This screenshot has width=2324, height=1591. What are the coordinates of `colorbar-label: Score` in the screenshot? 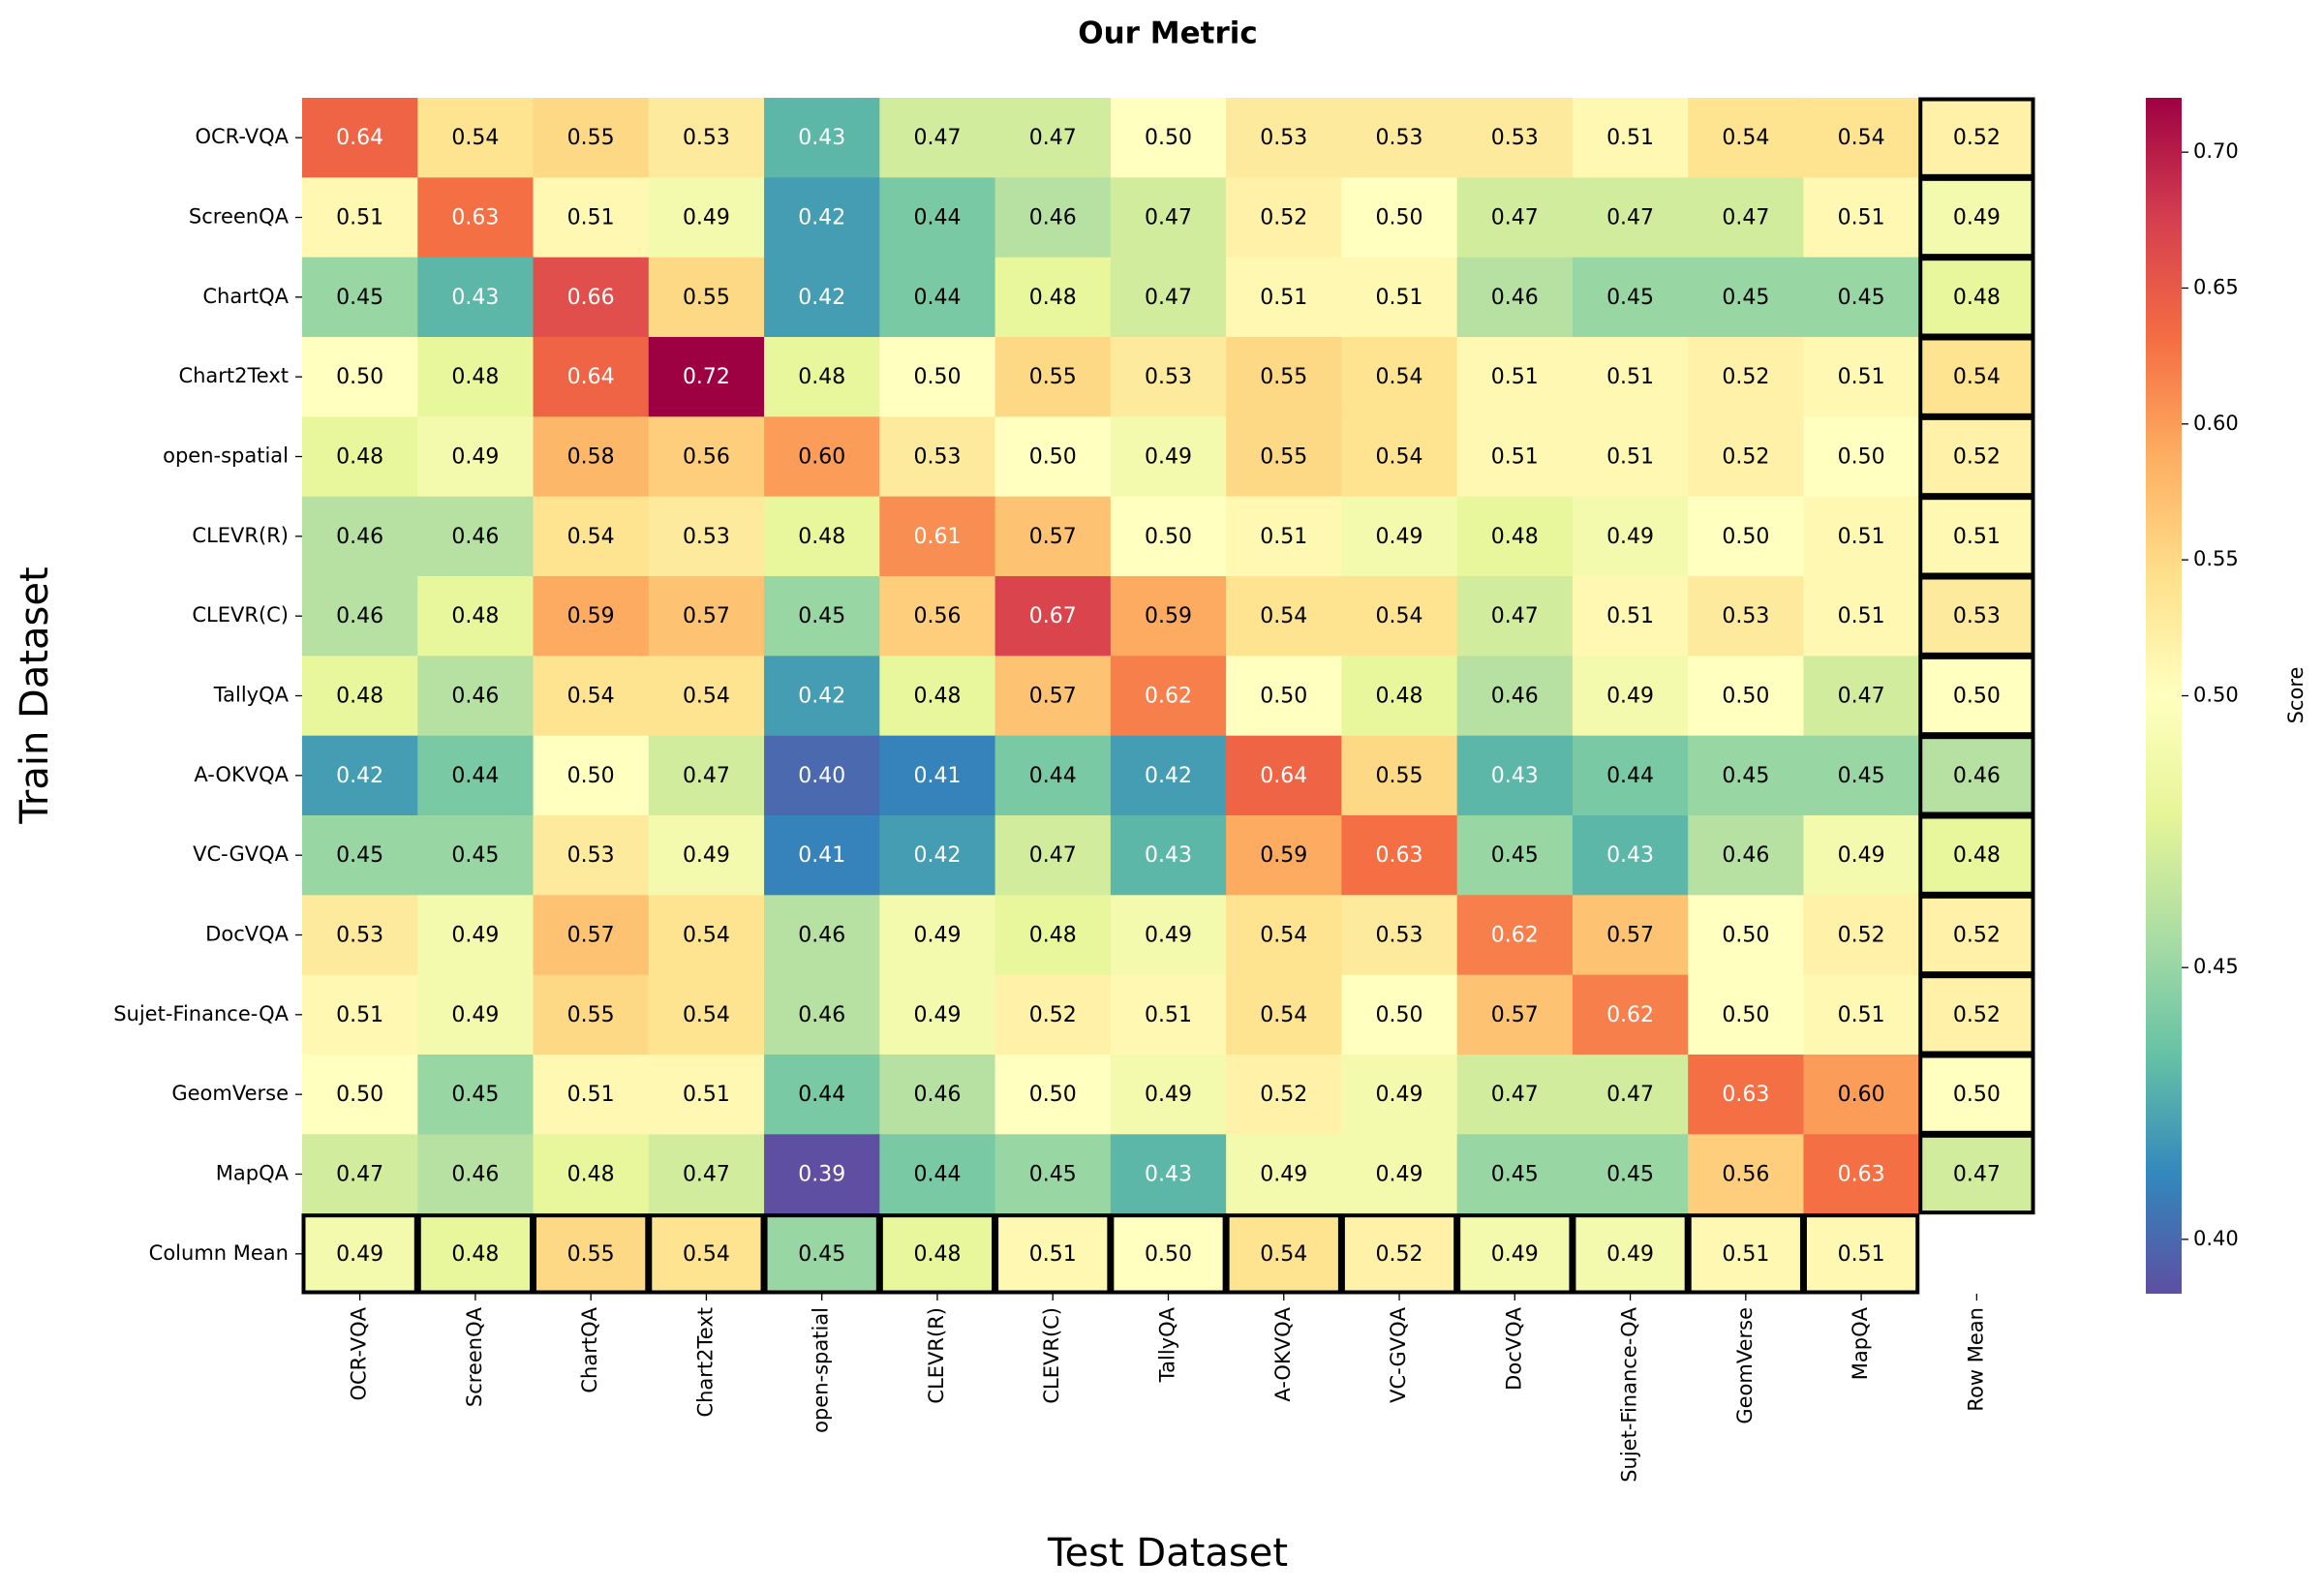 It's located at (2296, 695).